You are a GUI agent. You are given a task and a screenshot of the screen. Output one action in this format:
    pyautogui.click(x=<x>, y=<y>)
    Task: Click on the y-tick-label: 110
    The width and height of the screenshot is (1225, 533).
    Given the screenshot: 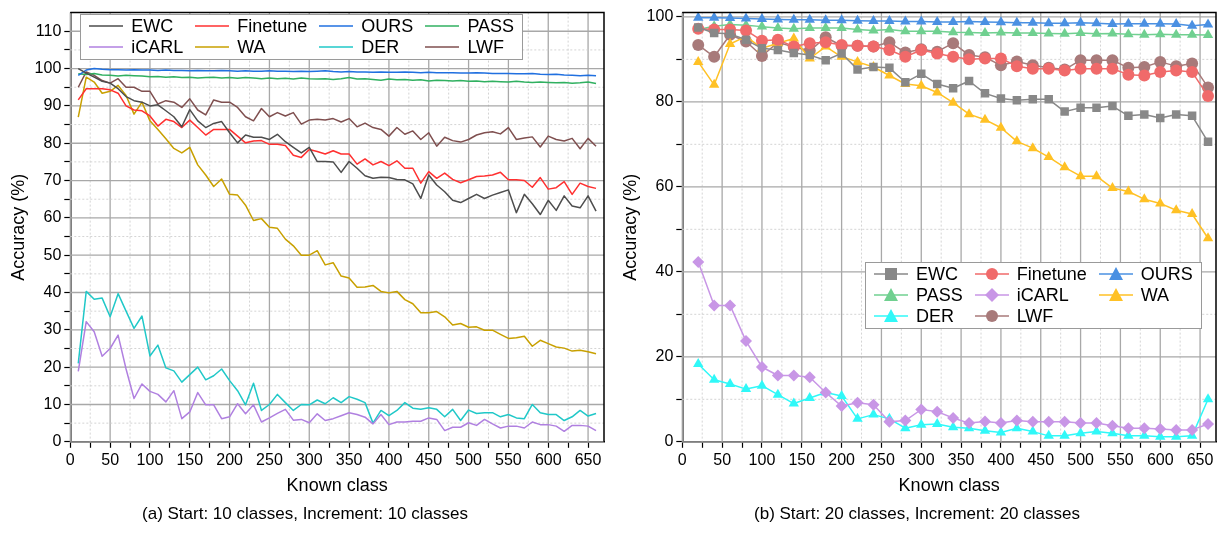 What is the action you would take?
    pyautogui.click(x=48, y=30)
    